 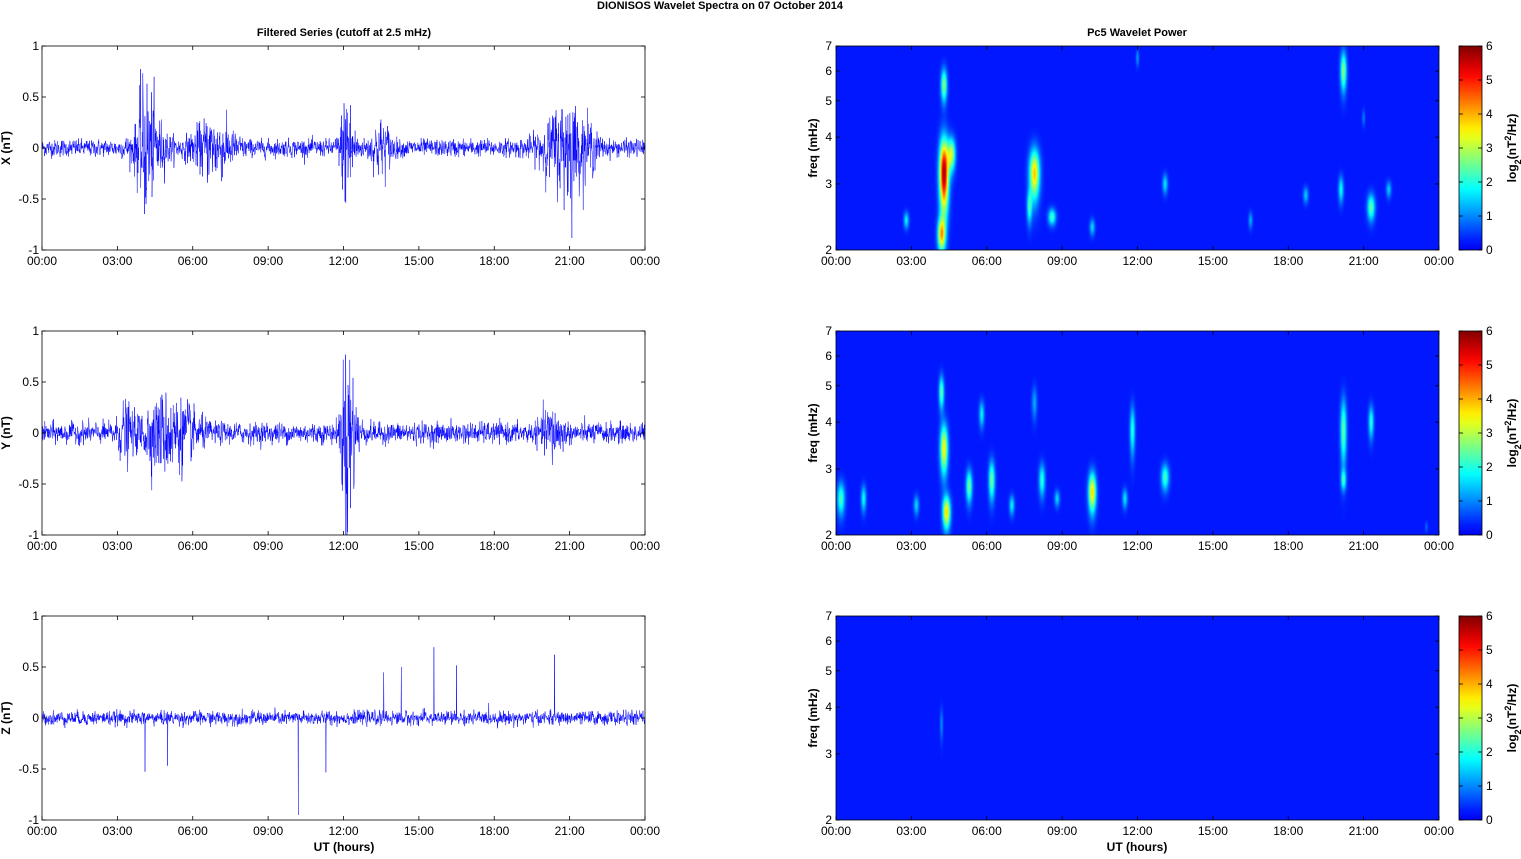 I want to click on time-series-x-ytick-label: 0.5, so click(x=30, y=97).